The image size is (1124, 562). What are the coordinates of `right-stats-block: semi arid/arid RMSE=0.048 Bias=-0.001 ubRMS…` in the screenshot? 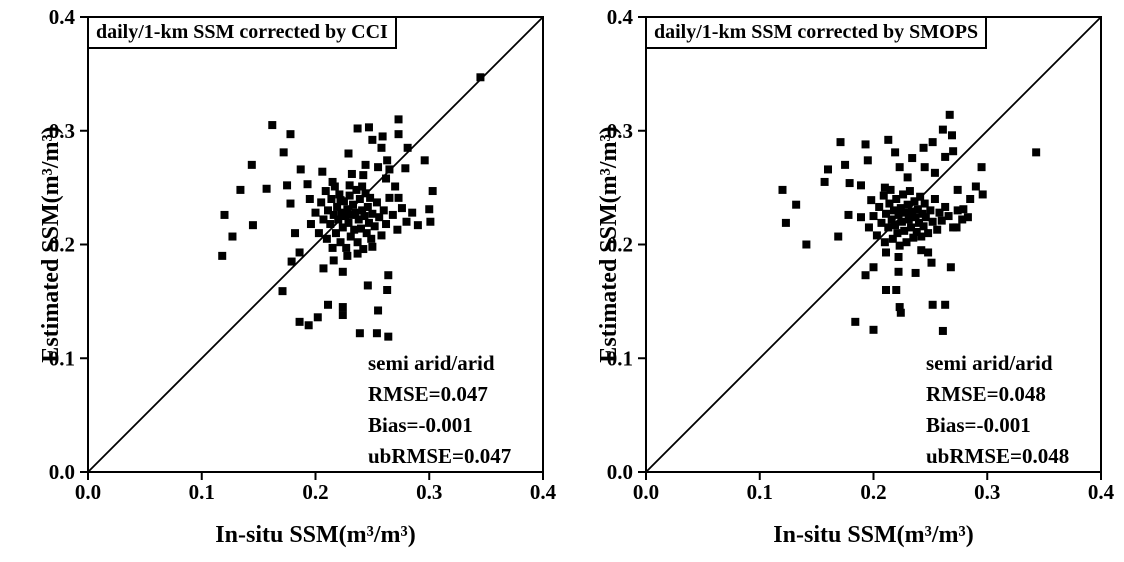 It's located at (997, 410).